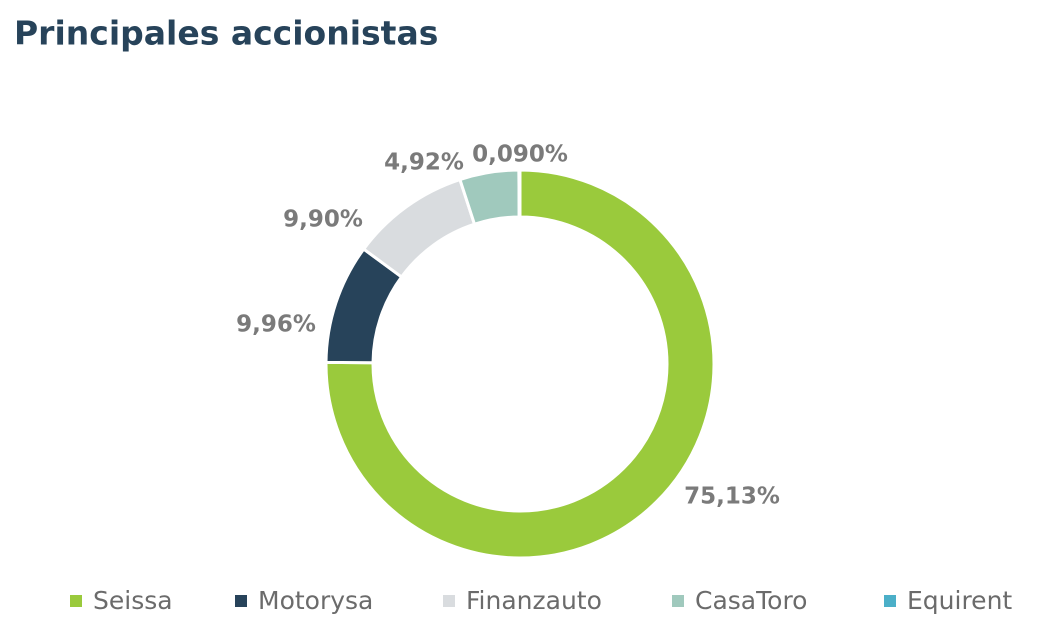 This screenshot has width=1047, height=632. Describe the element at coordinates (732, 497) in the screenshot. I see `data-label: 75,13%` at that location.